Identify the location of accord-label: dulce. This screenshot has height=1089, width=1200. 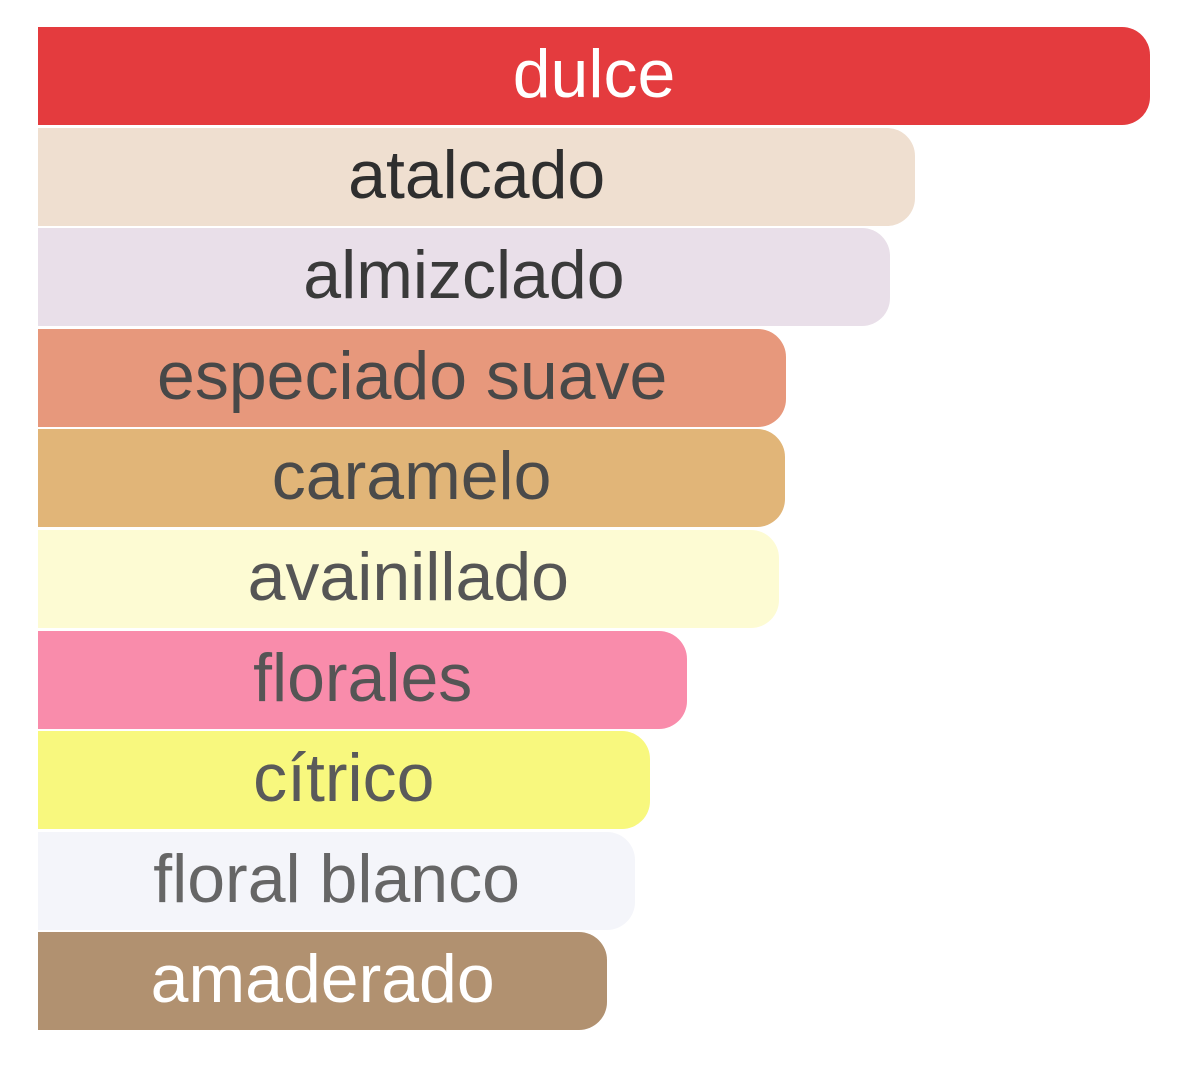
(594, 74).